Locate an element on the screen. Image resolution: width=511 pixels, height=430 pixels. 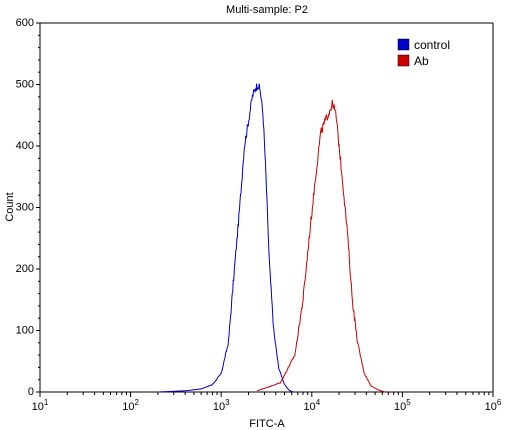
x-tick-label: 10¹ is located at coordinates (40, 405).